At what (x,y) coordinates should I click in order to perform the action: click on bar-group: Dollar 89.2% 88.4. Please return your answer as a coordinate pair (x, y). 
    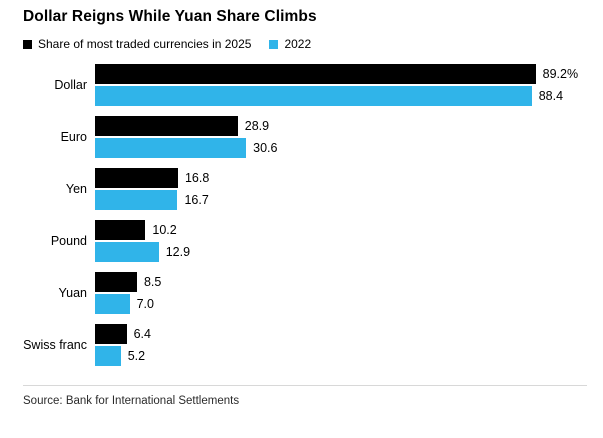
    Looking at the image, I should click on (306, 85).